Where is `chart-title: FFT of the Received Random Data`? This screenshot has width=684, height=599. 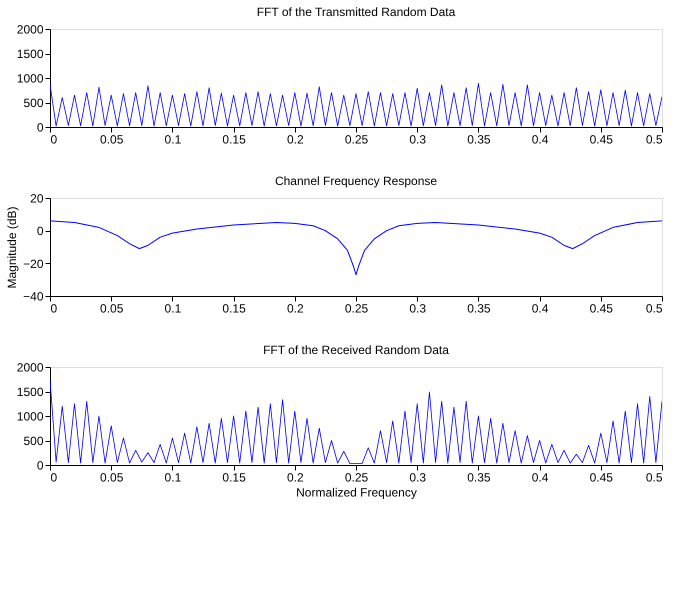
chart-title: FFT of the Received Random Data is located at coordinates (356, 350).